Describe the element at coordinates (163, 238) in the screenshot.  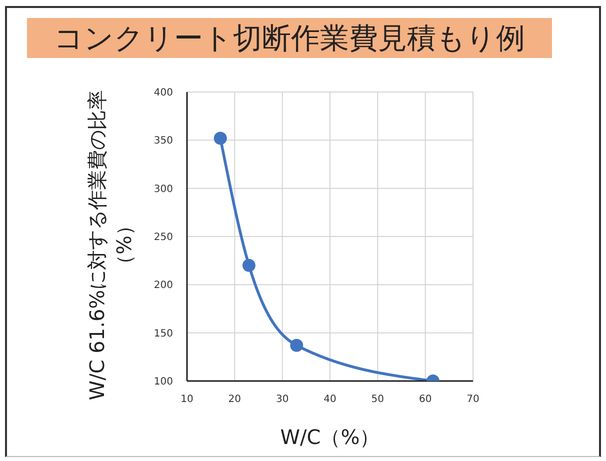
I see `y-tick-label: 250` at that location.